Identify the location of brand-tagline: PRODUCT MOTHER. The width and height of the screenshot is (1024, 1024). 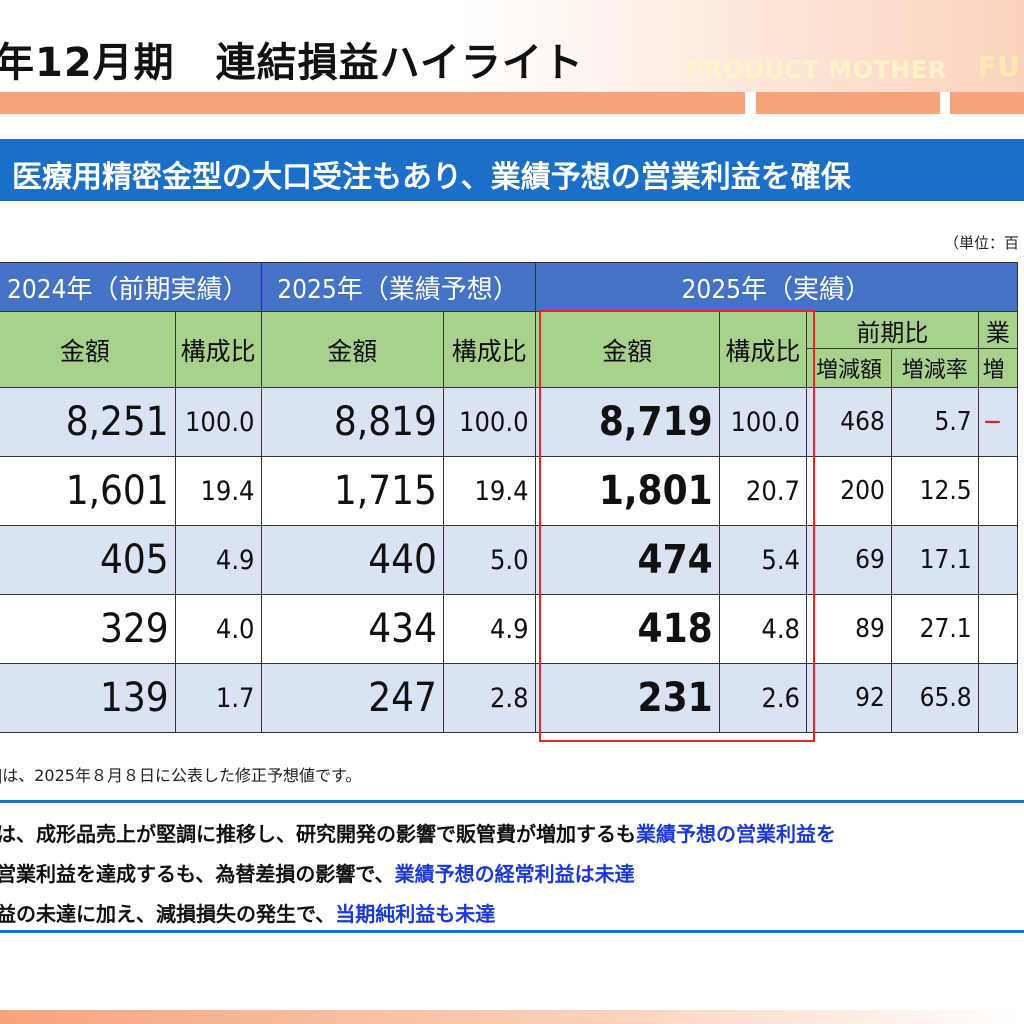
(816, 70).